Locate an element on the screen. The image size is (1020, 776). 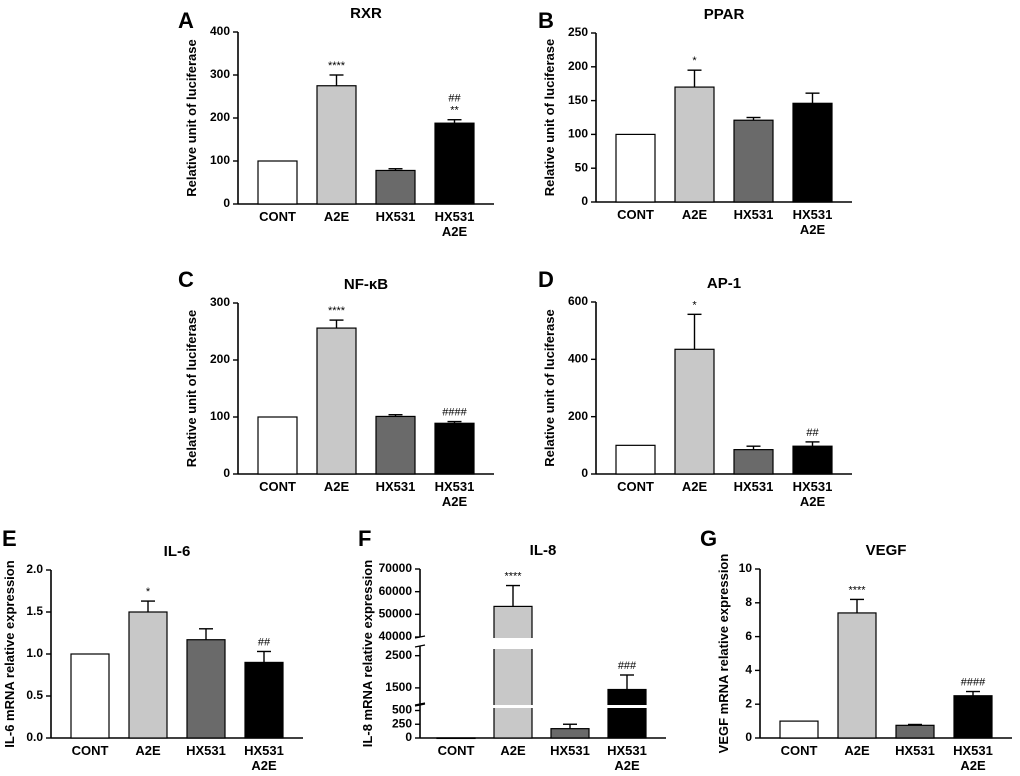
chart-title: AP-1 is located at coordinates (724, 283).